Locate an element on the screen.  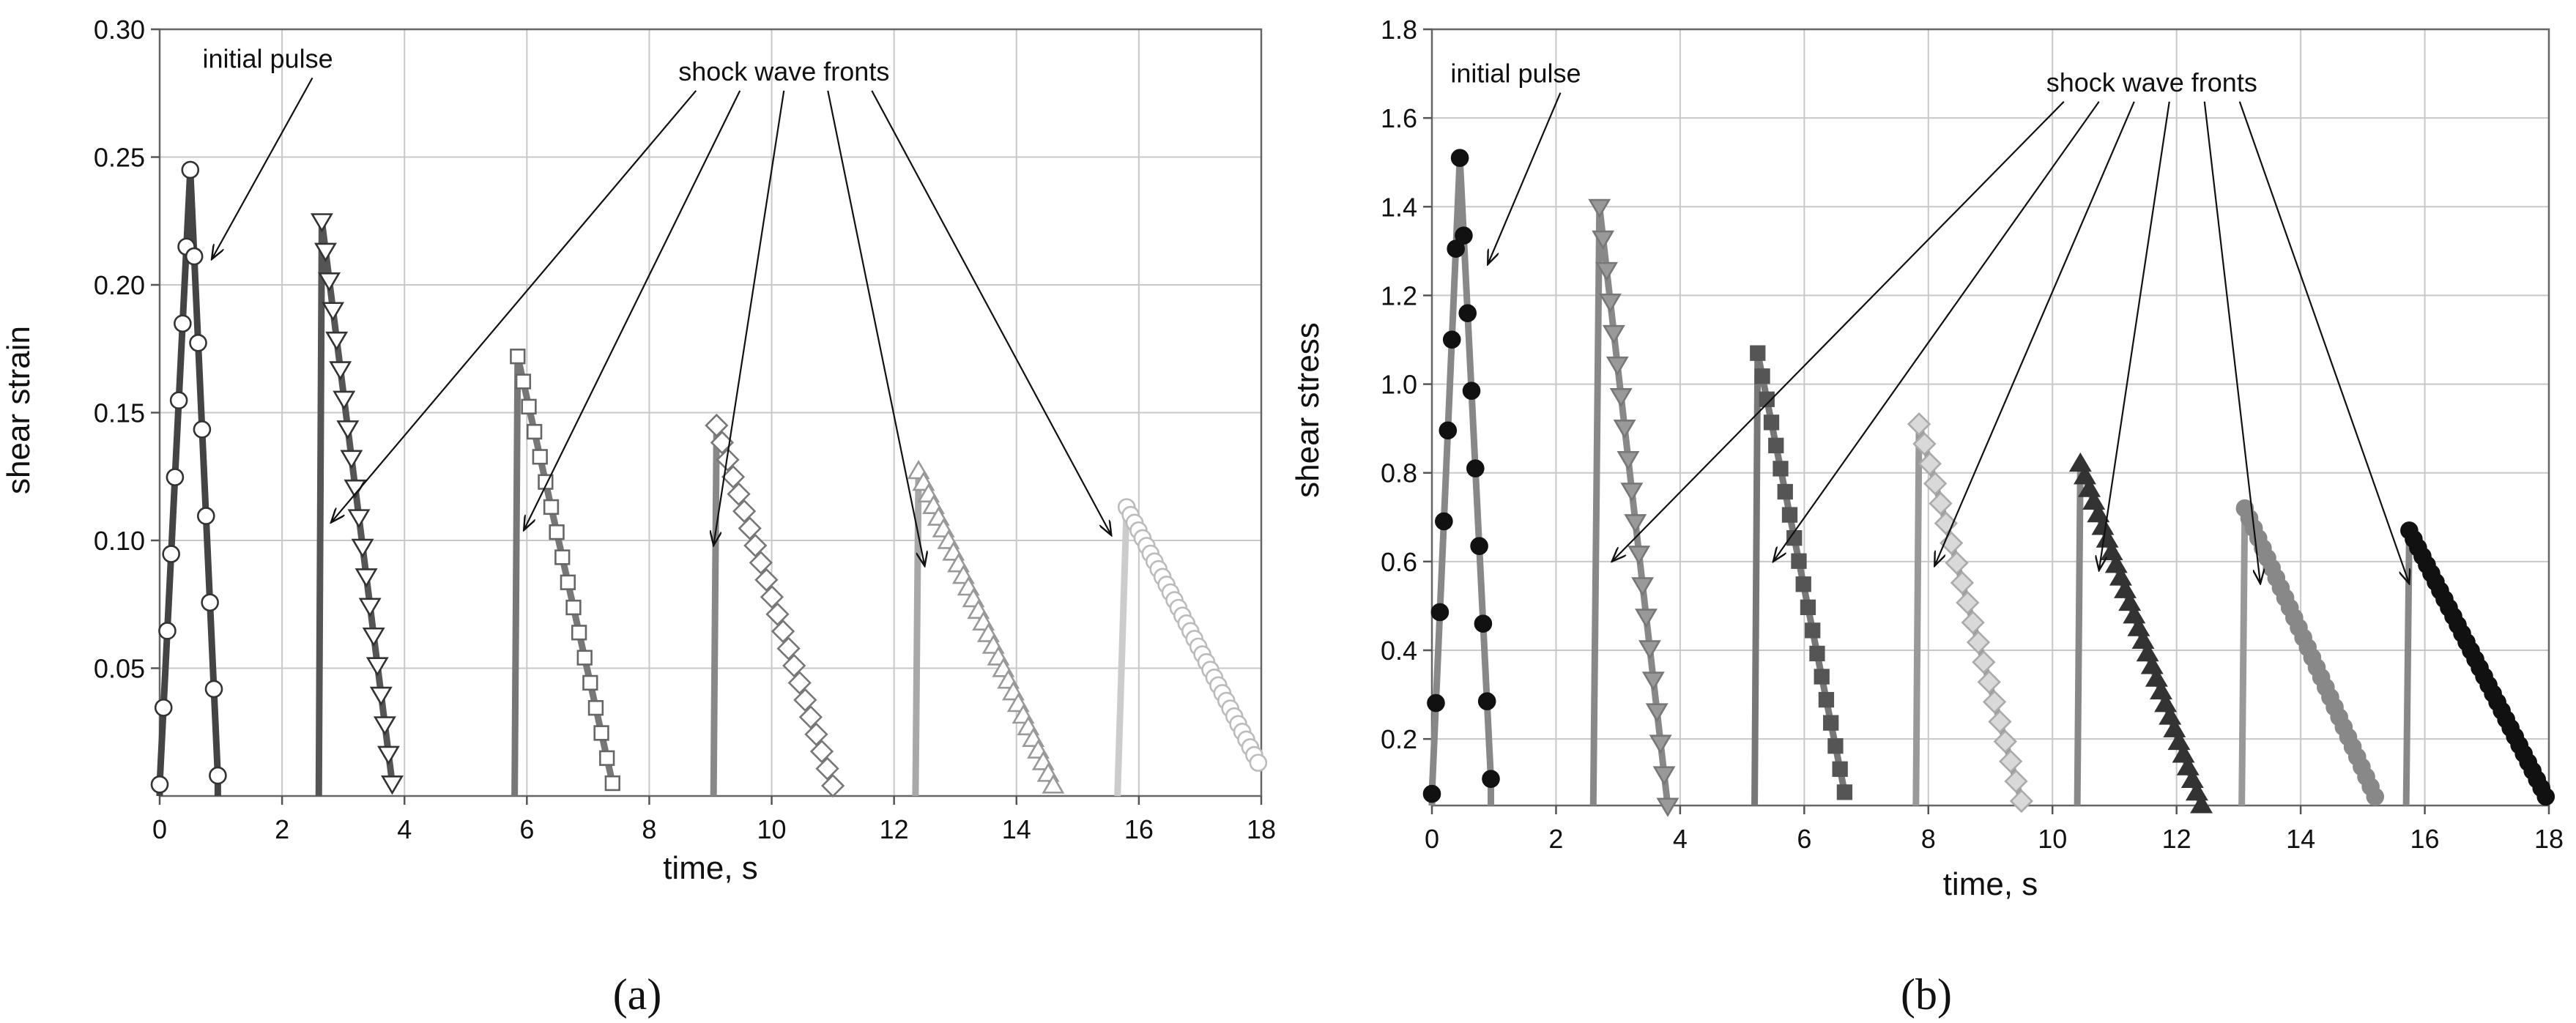
y-axis-label: shear strain is located at coordinates (19, 410).